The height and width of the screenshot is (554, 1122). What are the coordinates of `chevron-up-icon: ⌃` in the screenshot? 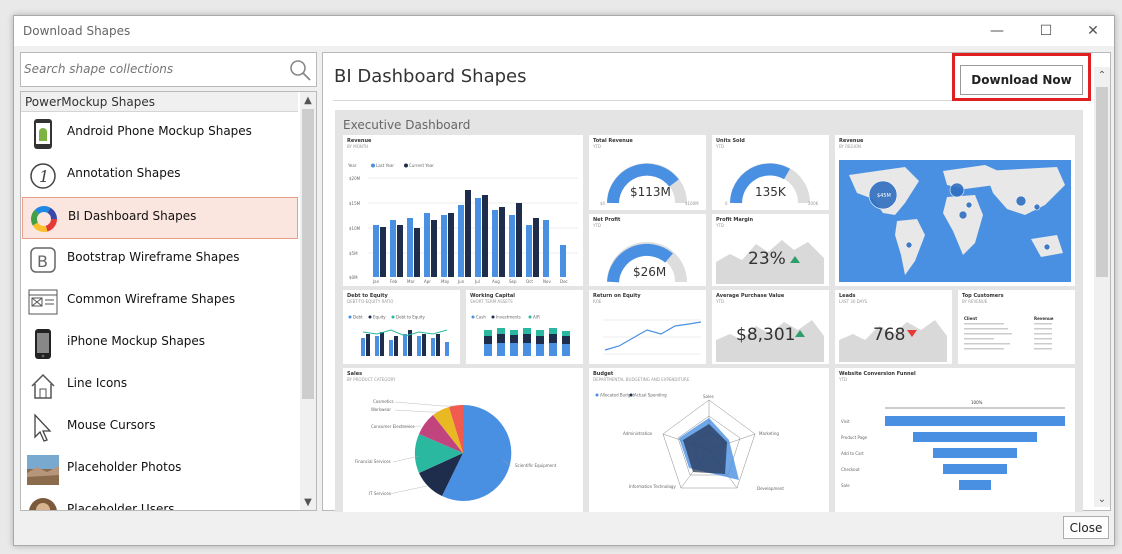 It's located at (1102, 75).